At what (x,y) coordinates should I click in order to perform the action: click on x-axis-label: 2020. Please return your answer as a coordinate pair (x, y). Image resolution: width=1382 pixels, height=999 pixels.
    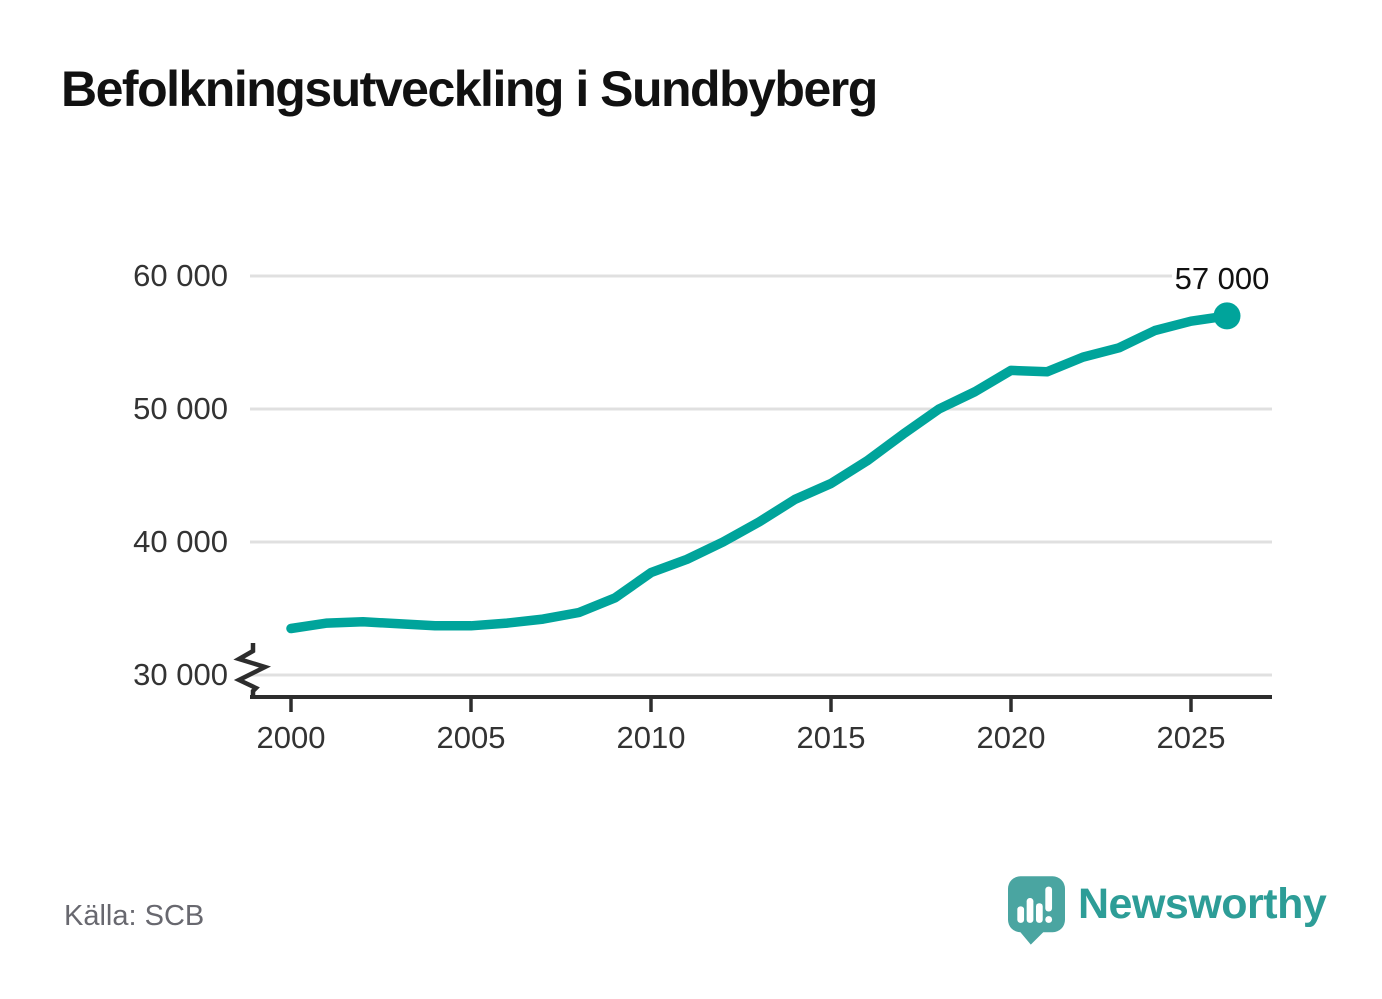
    Looking at the image, I should click on (1011, 737).